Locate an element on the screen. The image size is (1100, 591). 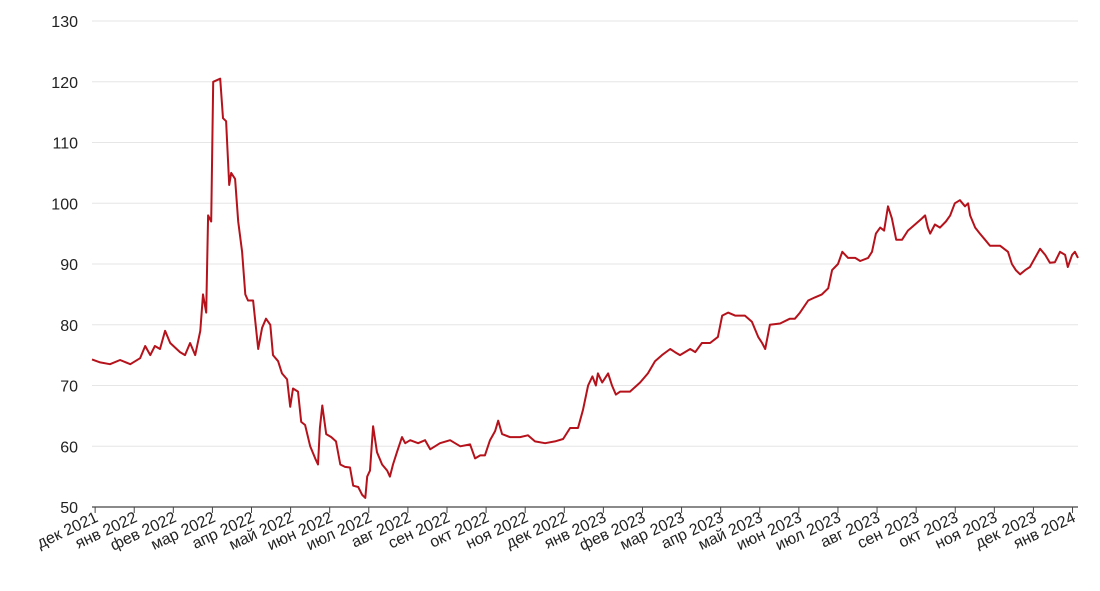
y-tick-label: 50 is located at coordinates (69, 508).